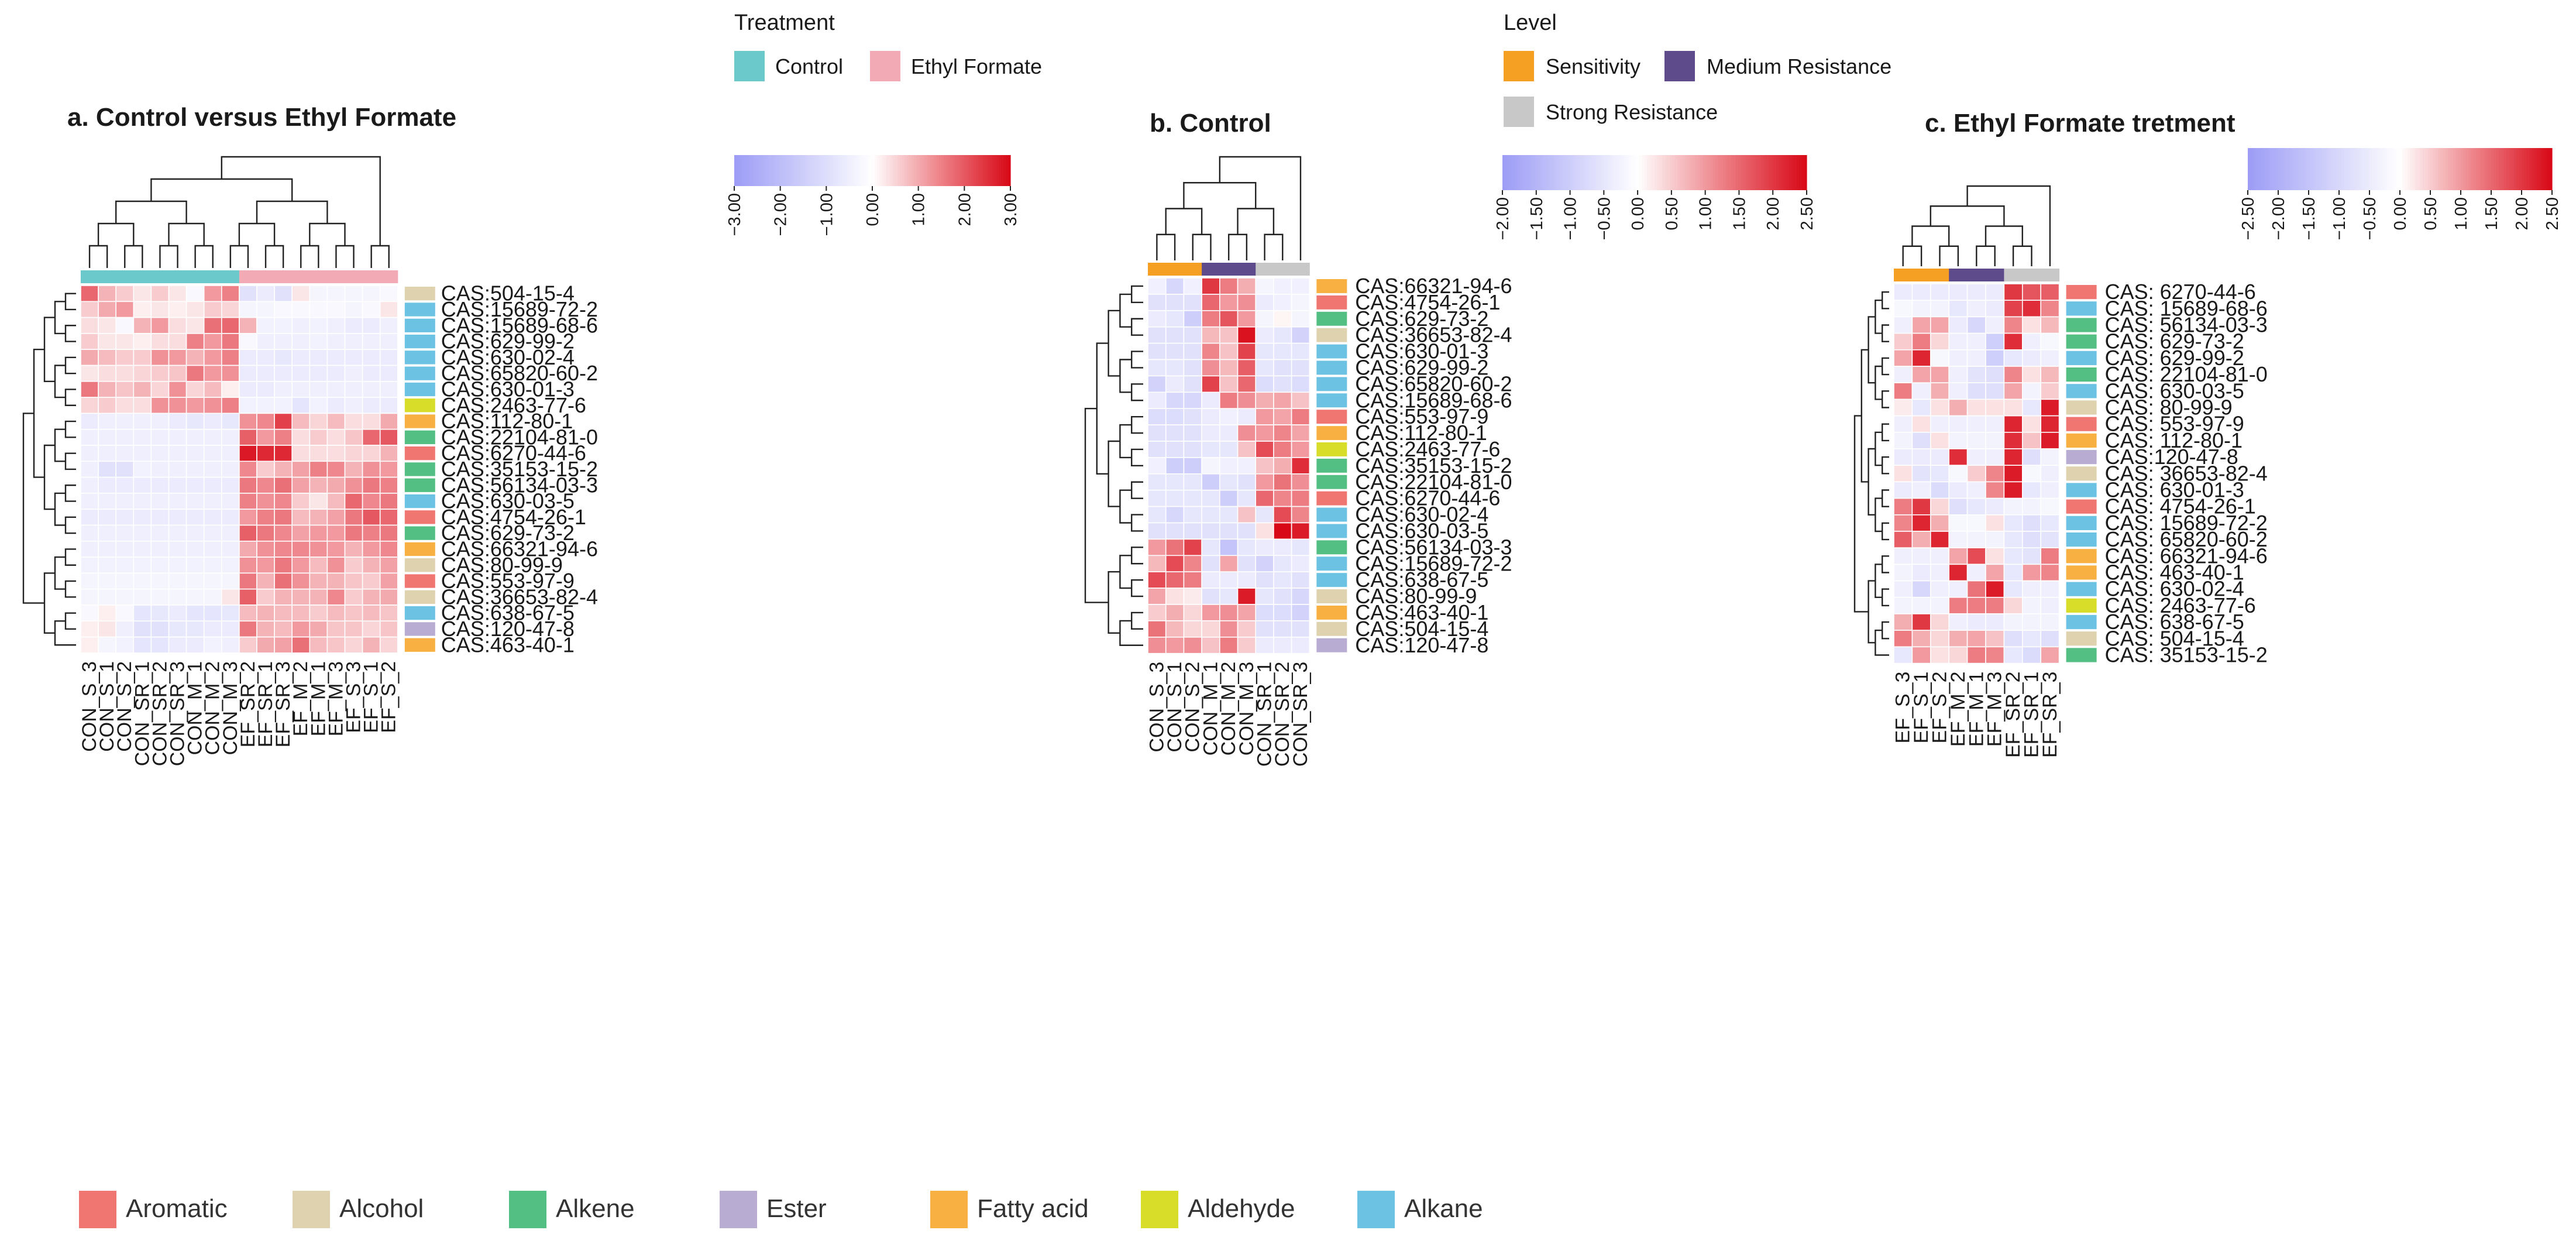 The height and width of the screenshot is (1237, 2576). Describe the element at coordinates (301, 699) in the screenshot. I see `column-label: EF_M_2` at that location.